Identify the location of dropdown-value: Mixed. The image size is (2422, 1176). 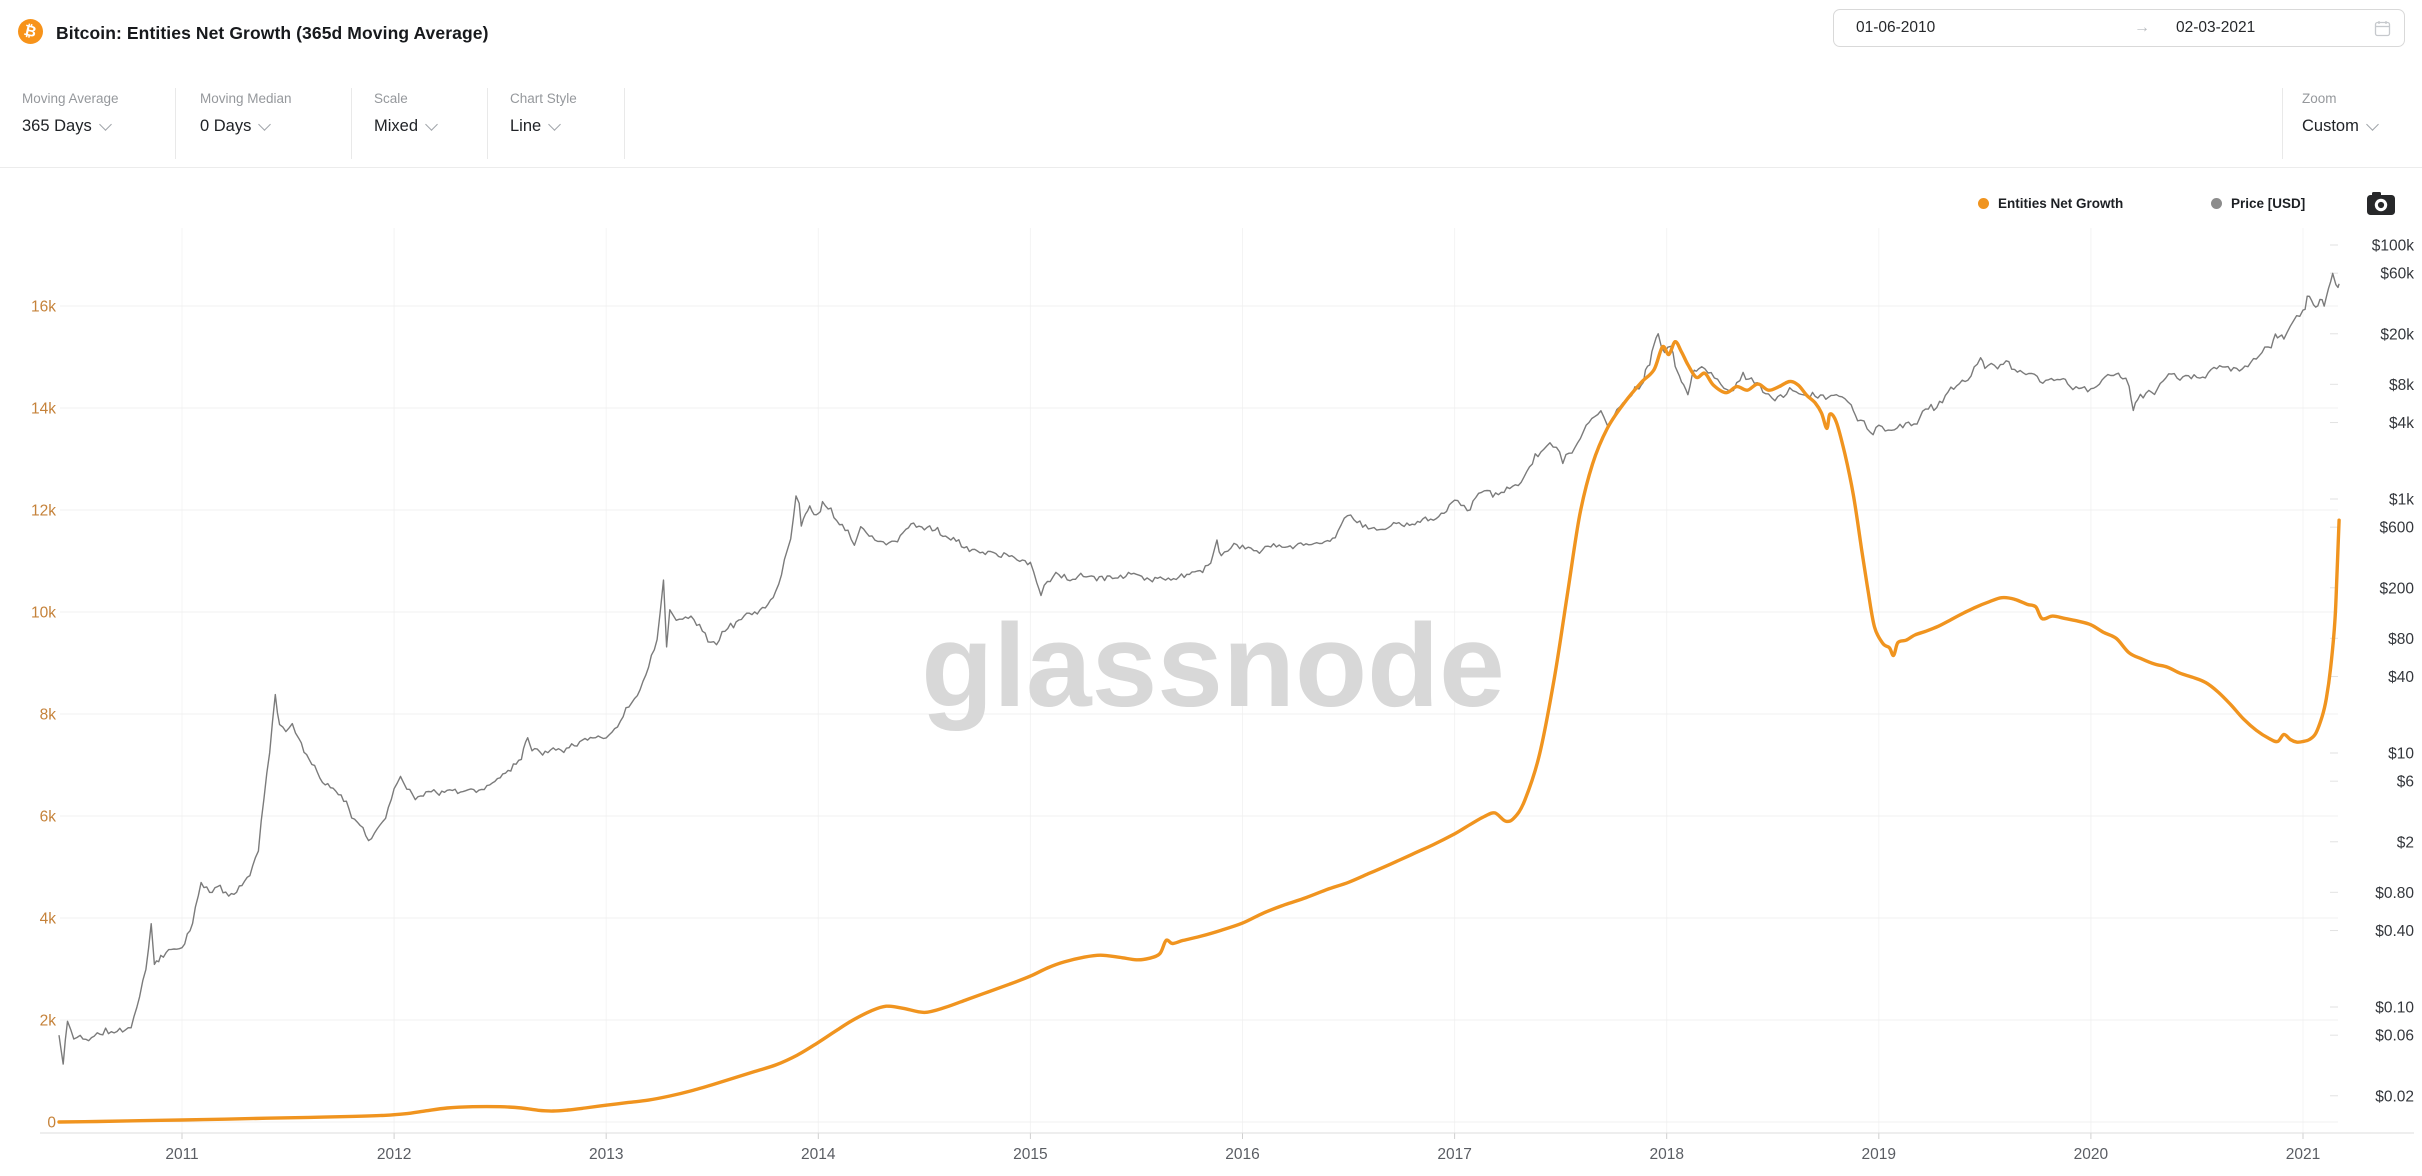
(396, 126).